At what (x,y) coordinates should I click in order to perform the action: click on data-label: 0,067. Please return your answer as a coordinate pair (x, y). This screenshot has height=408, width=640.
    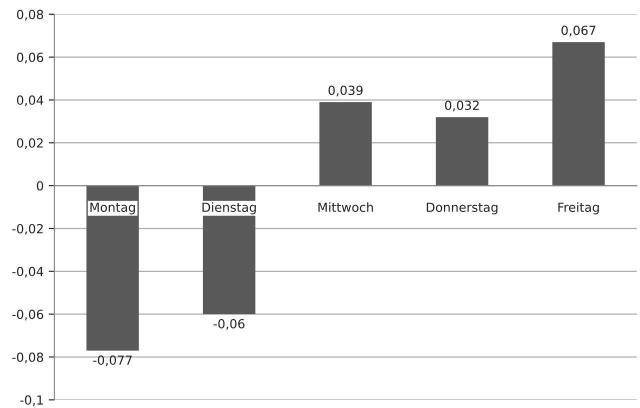
    Looking at the image, I should click on (578, 31).